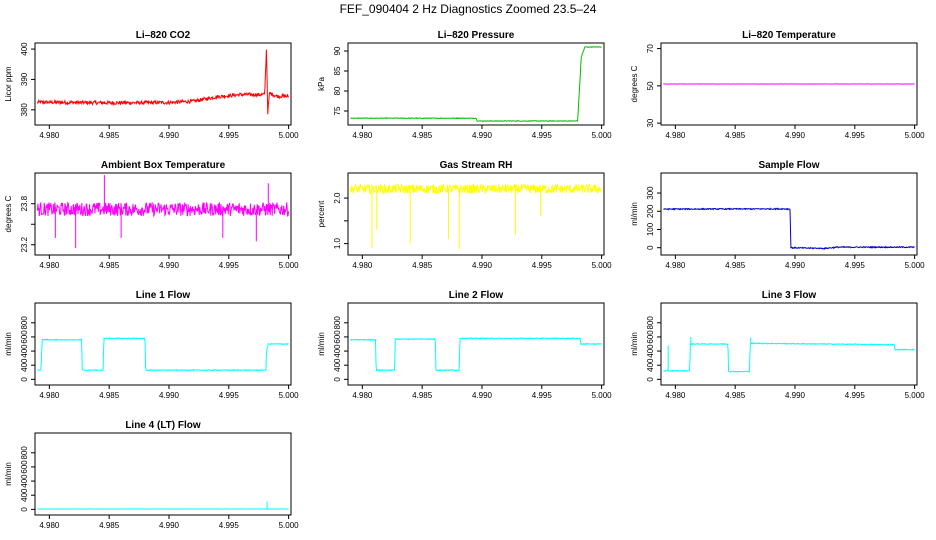  What do you see at coordinates (915, 265) in the screenshot?
I see `panel-6-xtick-label-5: 5.000` at bounding box center [915, 265].